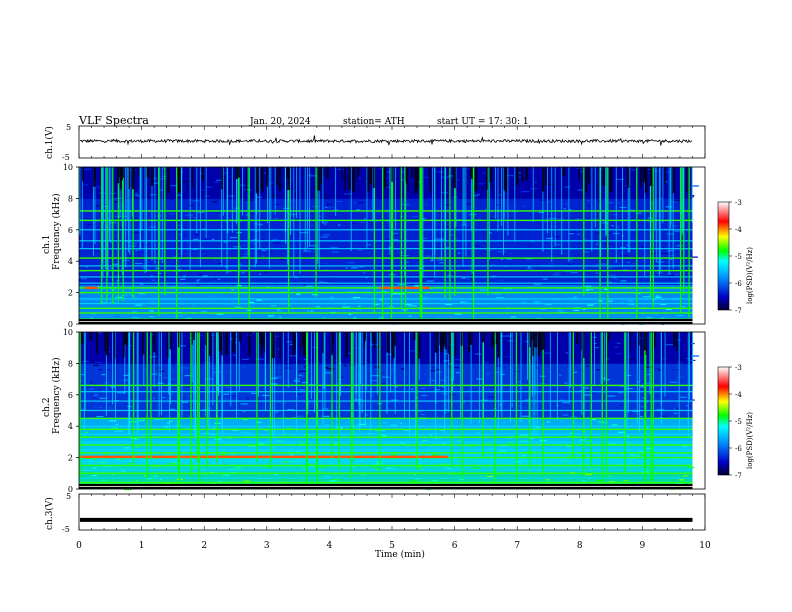 The height and width of the screenshot is (612, 792). I want to click on spectrogram-row, so click(386, 454).